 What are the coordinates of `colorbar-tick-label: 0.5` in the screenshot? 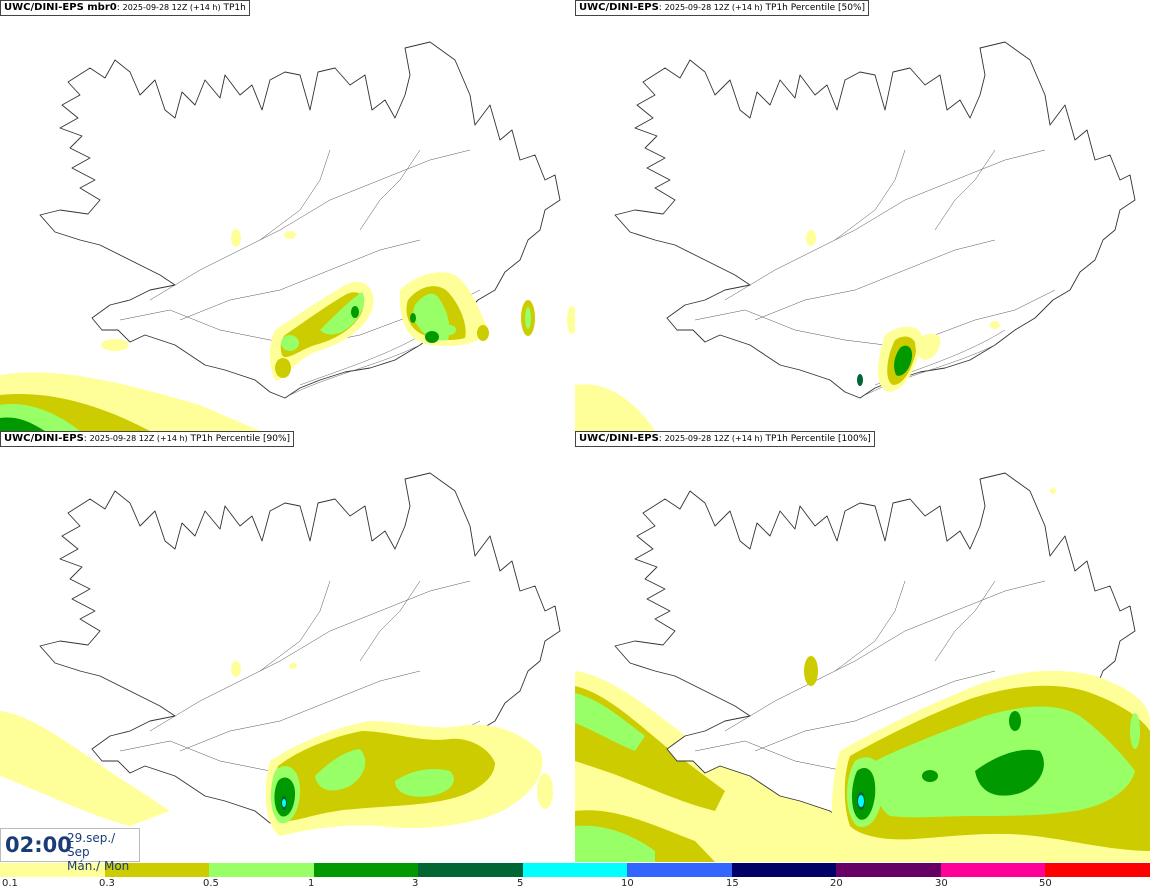 It's located at (211, 883).